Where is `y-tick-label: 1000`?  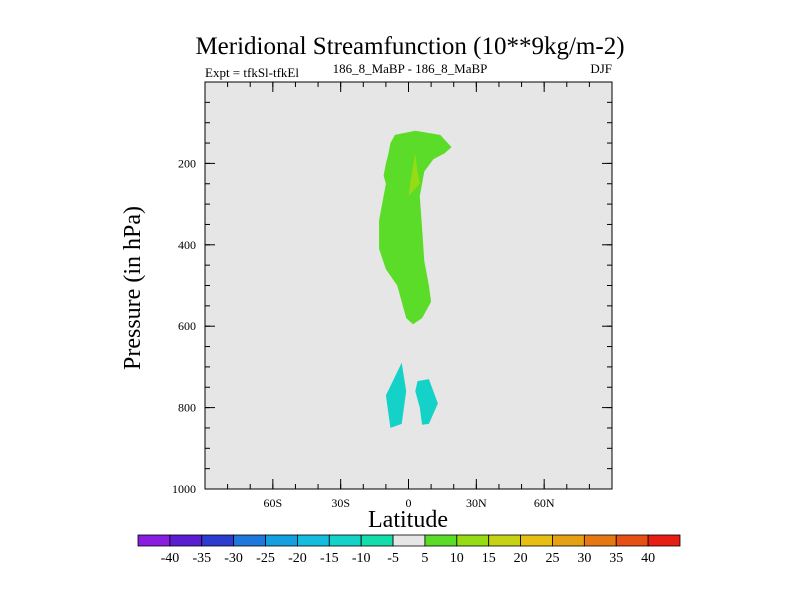
y-tick-label: 1000 is located at coordinates (184, 489).